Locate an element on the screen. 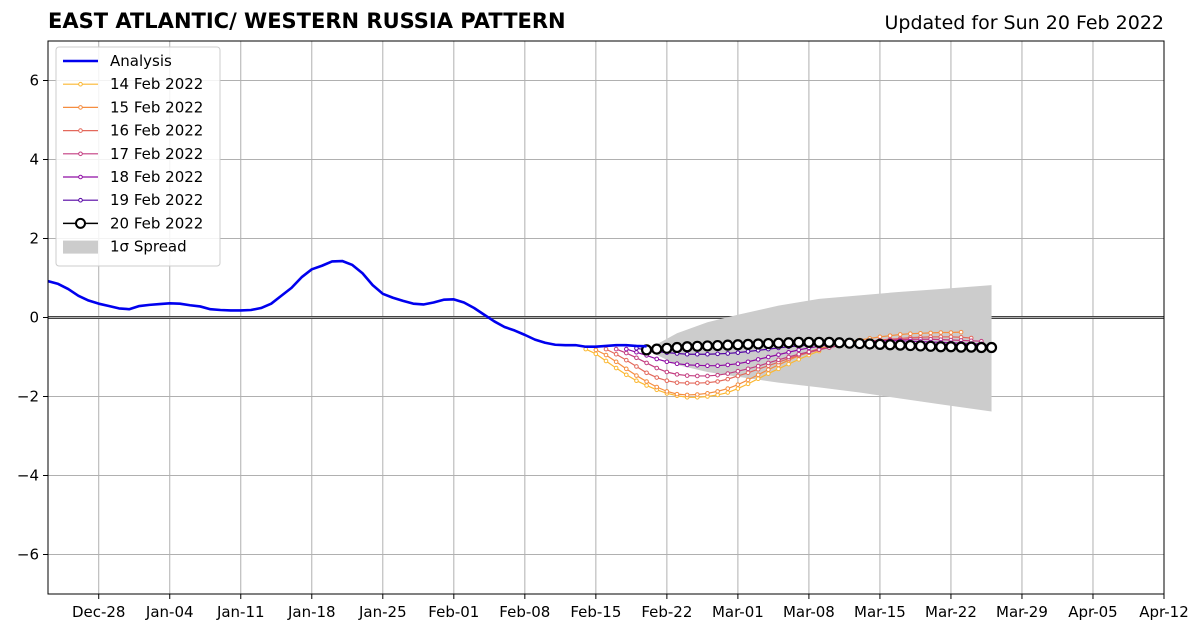  y-tick-label: 4 is located at coordinates (34, 160).